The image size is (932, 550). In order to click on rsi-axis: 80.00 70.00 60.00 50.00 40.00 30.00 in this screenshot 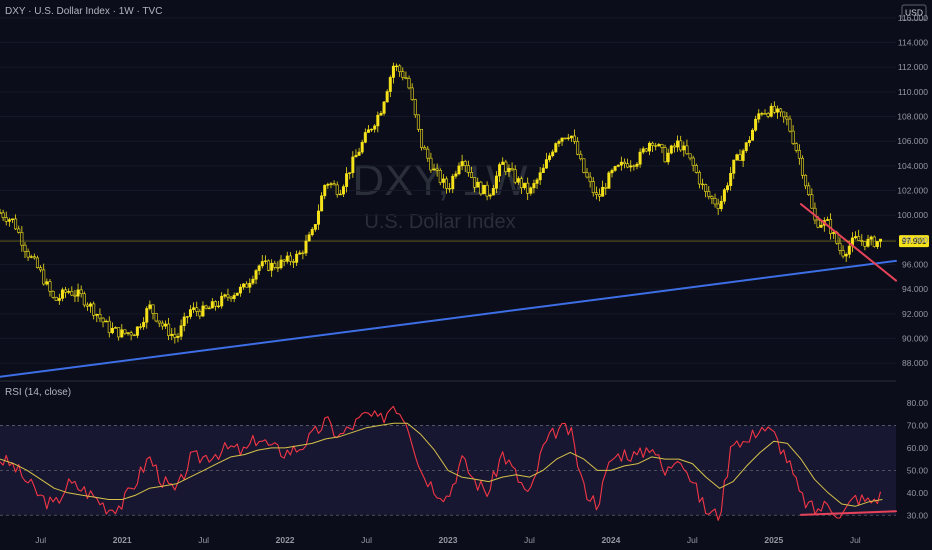, I will do `click(918, 459)`.